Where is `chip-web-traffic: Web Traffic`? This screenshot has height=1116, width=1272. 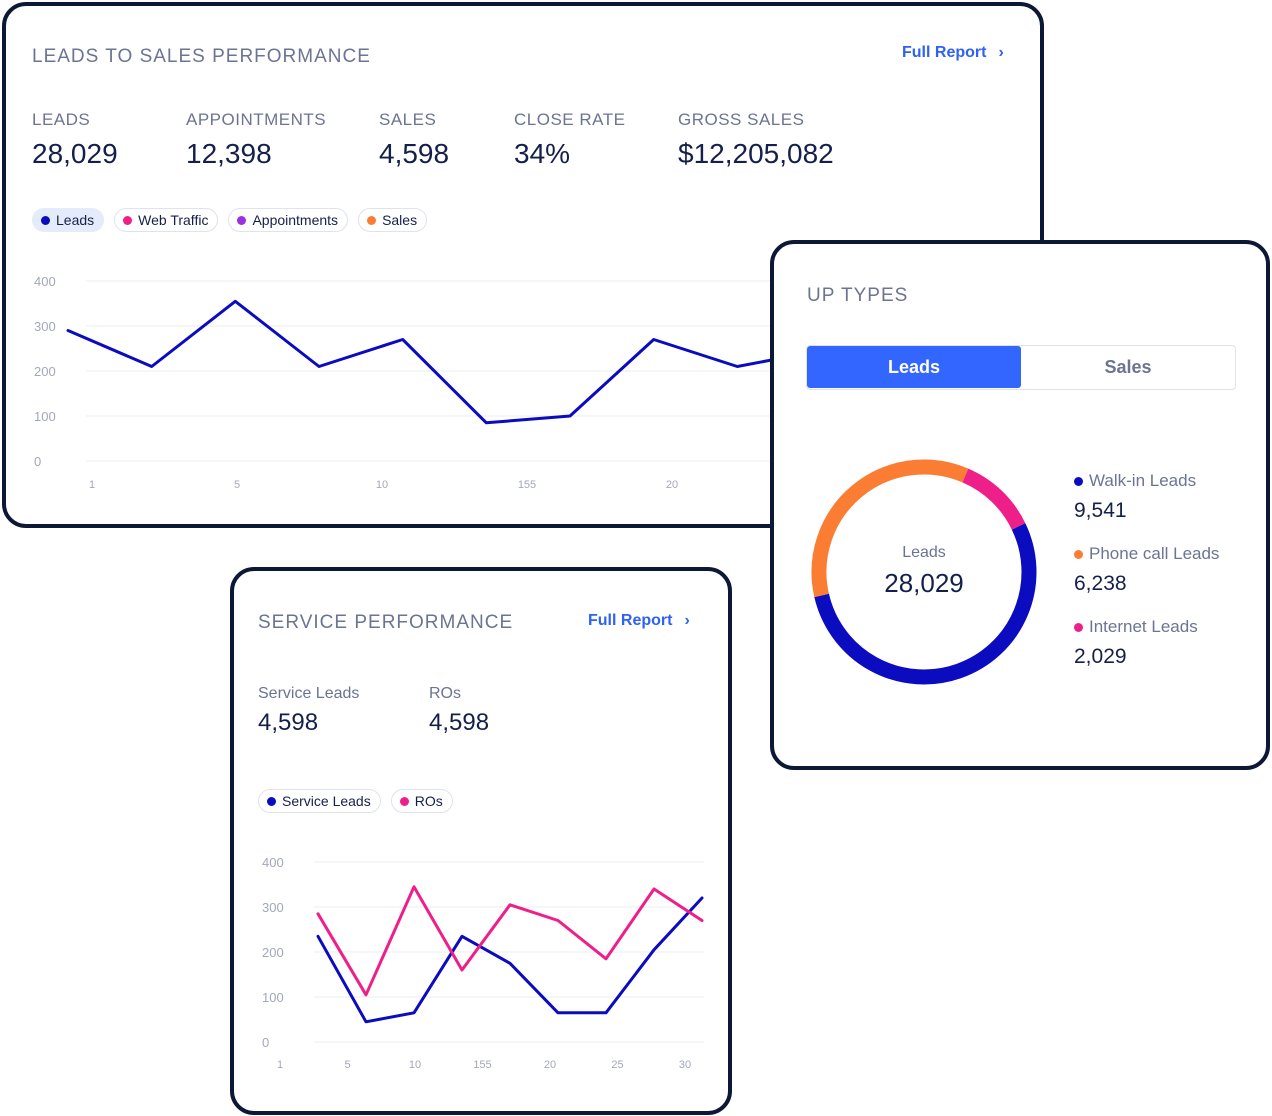
chip-web-traffic: Web Traffic is located at coordinates (166, 220).